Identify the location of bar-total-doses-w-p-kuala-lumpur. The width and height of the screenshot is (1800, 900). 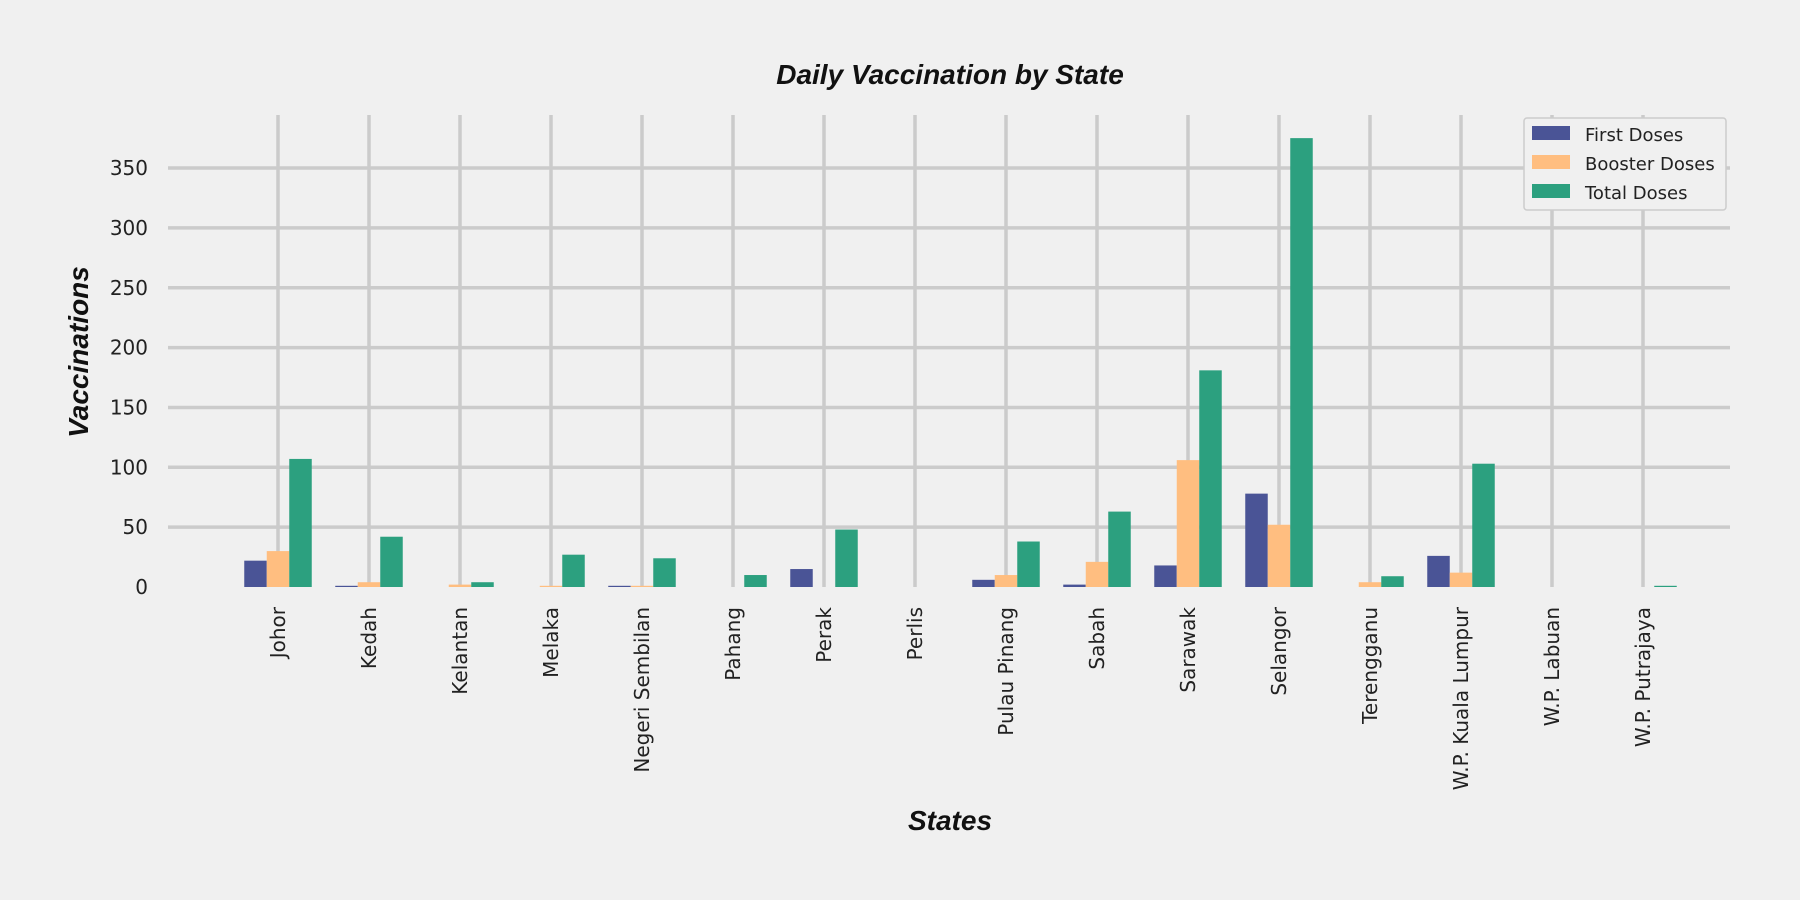
(1483, 525).